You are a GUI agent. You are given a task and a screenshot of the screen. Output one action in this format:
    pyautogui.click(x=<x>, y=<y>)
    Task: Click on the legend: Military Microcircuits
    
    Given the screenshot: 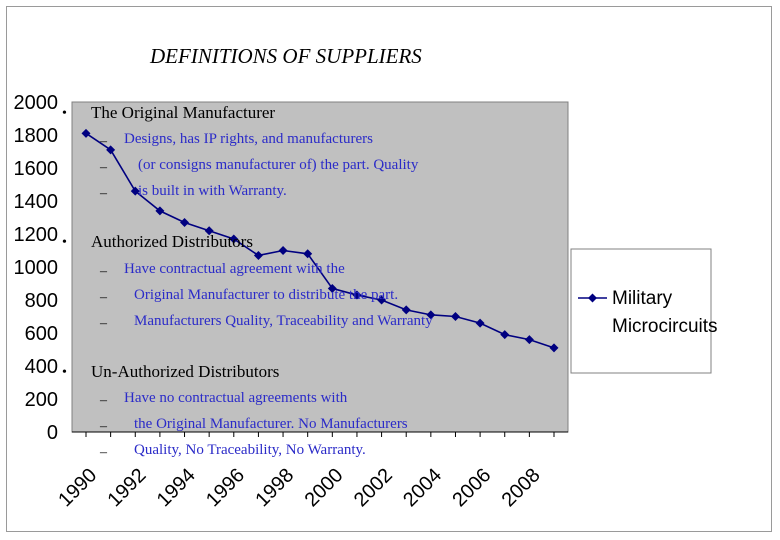 What is the action you would take?
    pyautogui.click(x=644, y=311)
    